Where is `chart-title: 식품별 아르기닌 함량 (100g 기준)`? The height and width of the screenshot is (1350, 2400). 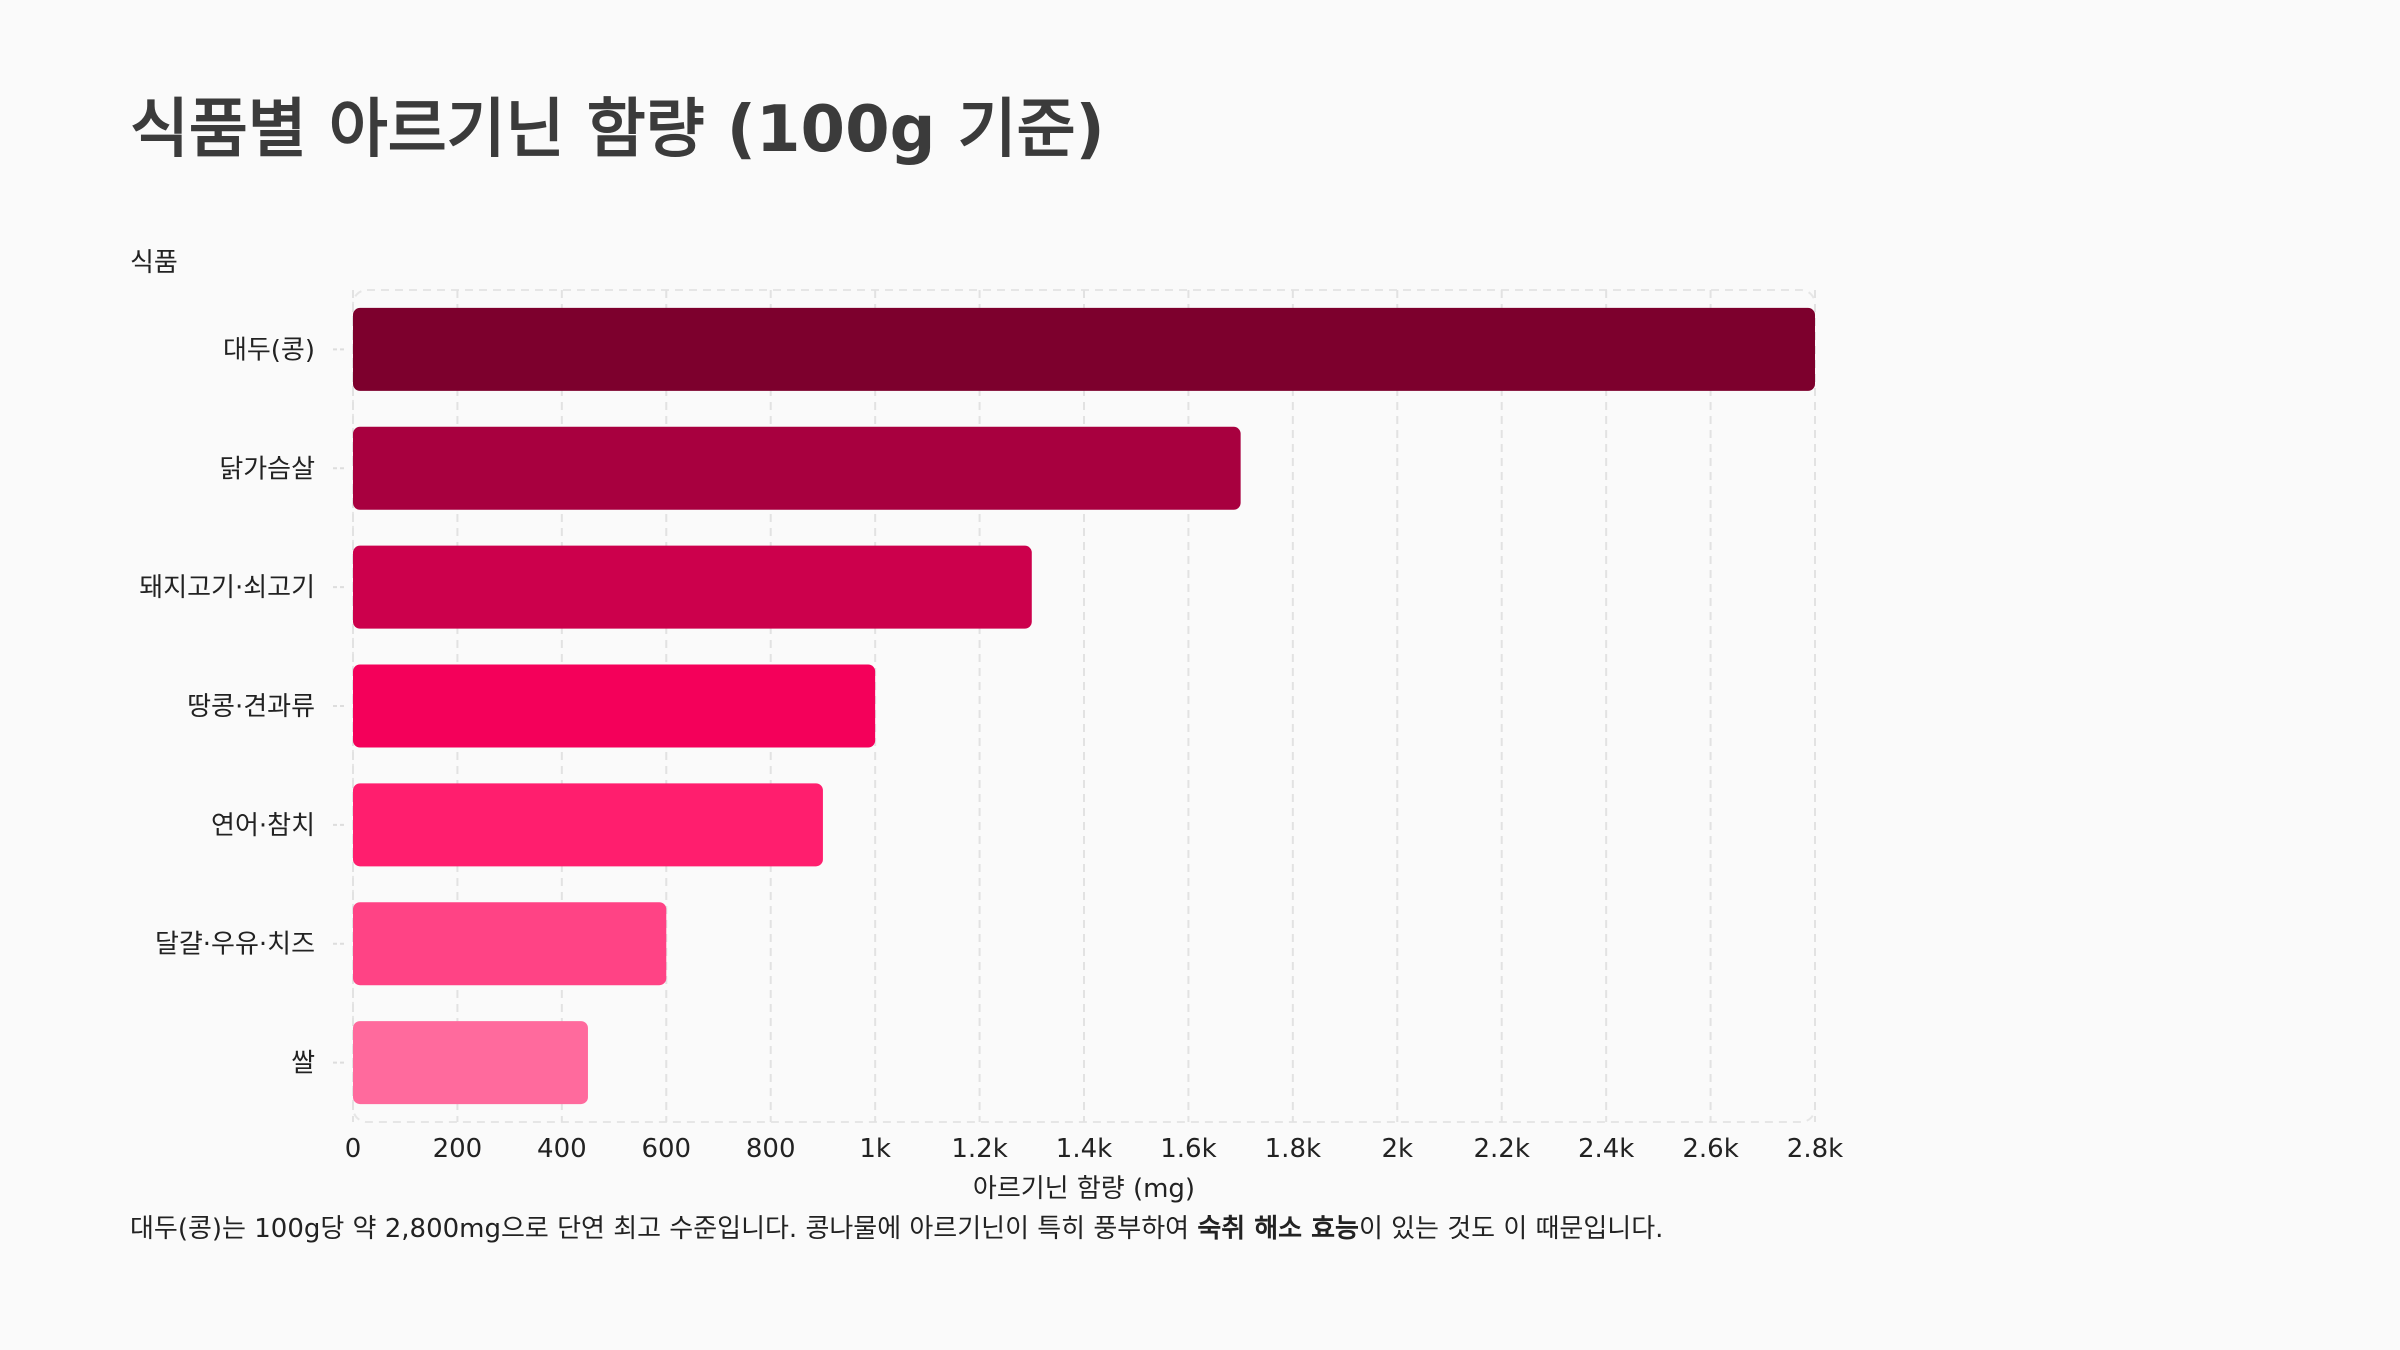
chart-title: 식품별 아르기닌 함량 (100g 기준) is located at coordinates (617, 130).